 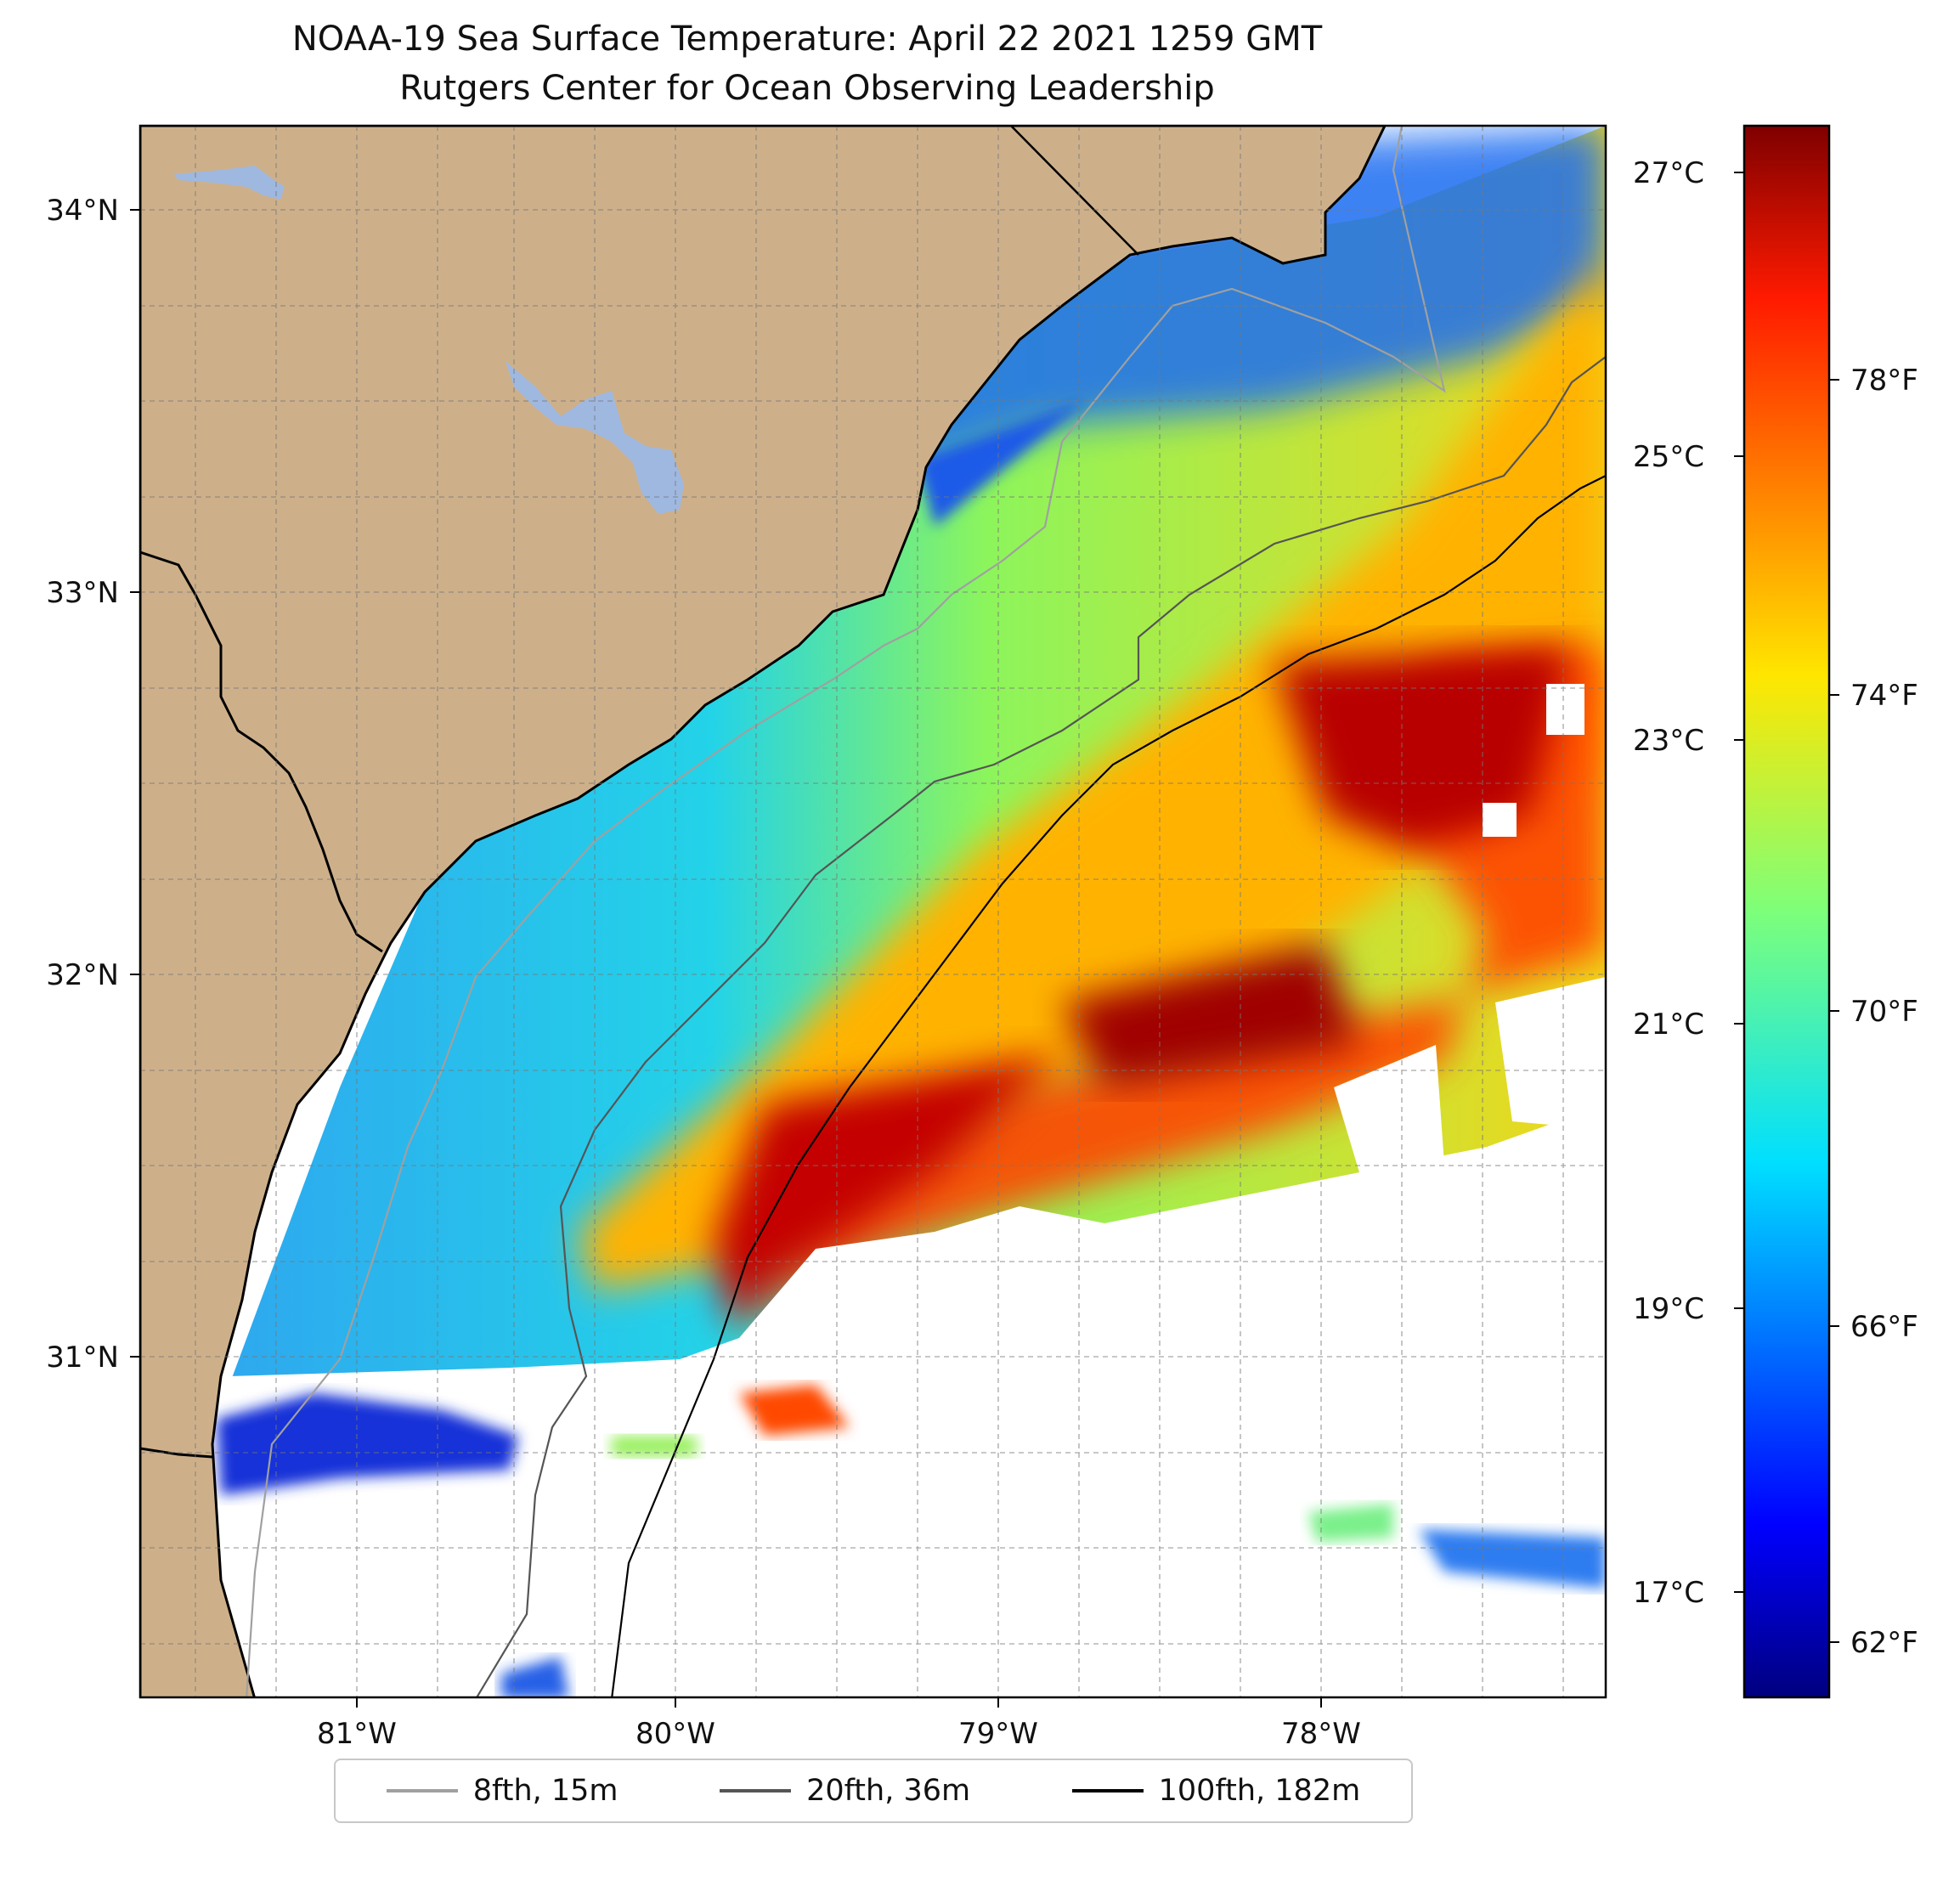 What do you see at coordinates (1884, 1012) in the screenshot?
I see `fahrenheit-label-70: 70°F` at bounding box center [1884, 1012].